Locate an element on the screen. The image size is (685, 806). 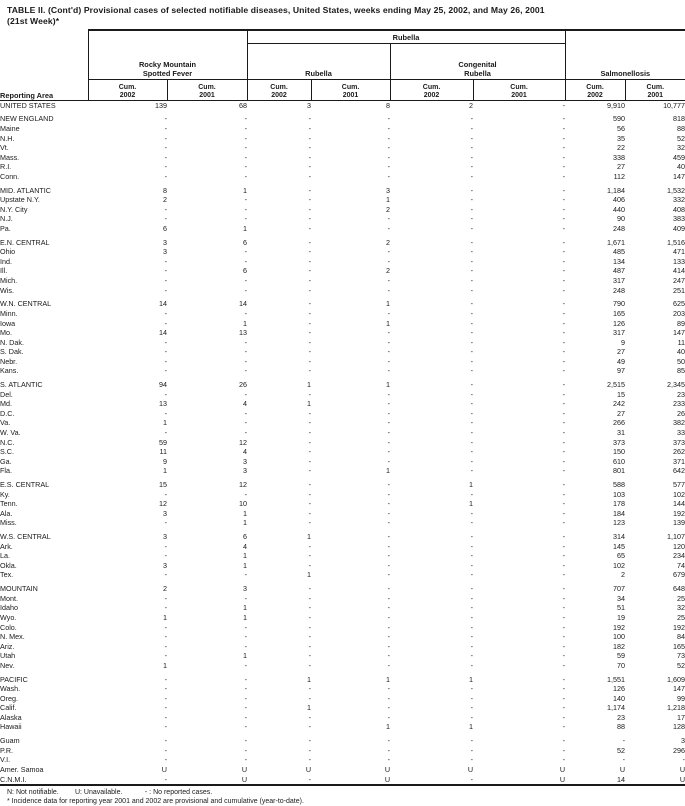
value-cell: 14 is located at coordinates (163, 304).